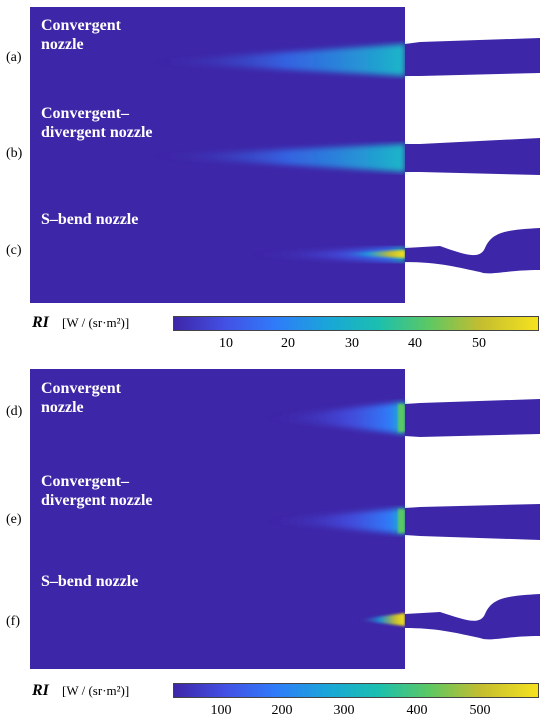 The width and height of the screenshot is (550, 724). What do you see at coordinates (40, 322) in the screenshot?
I see `colorbar-top-symbol: RI` at bounding box center [40, 322].